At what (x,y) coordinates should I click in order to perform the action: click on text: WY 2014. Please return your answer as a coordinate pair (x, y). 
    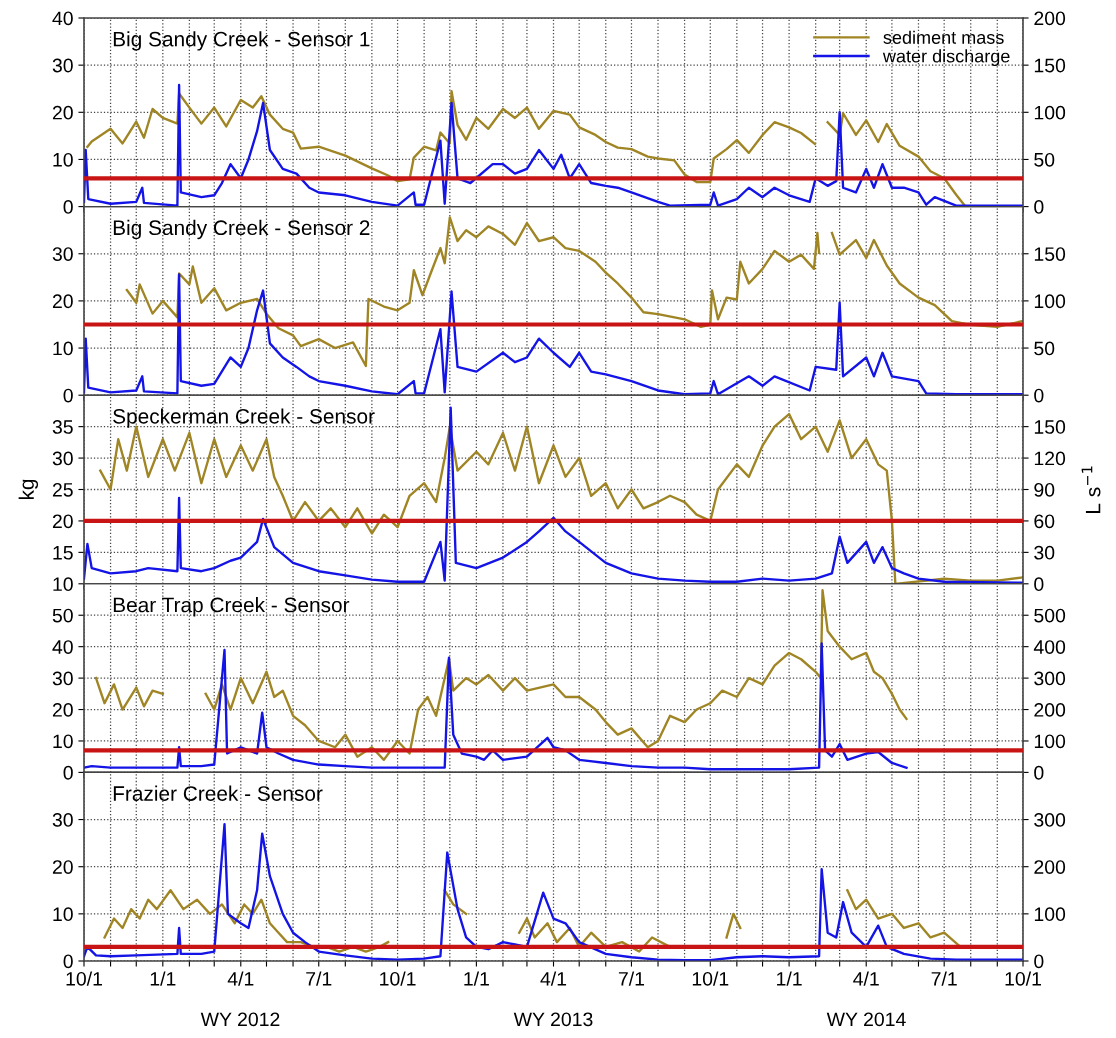
    Looking at the image, I should click on (866, 1019).